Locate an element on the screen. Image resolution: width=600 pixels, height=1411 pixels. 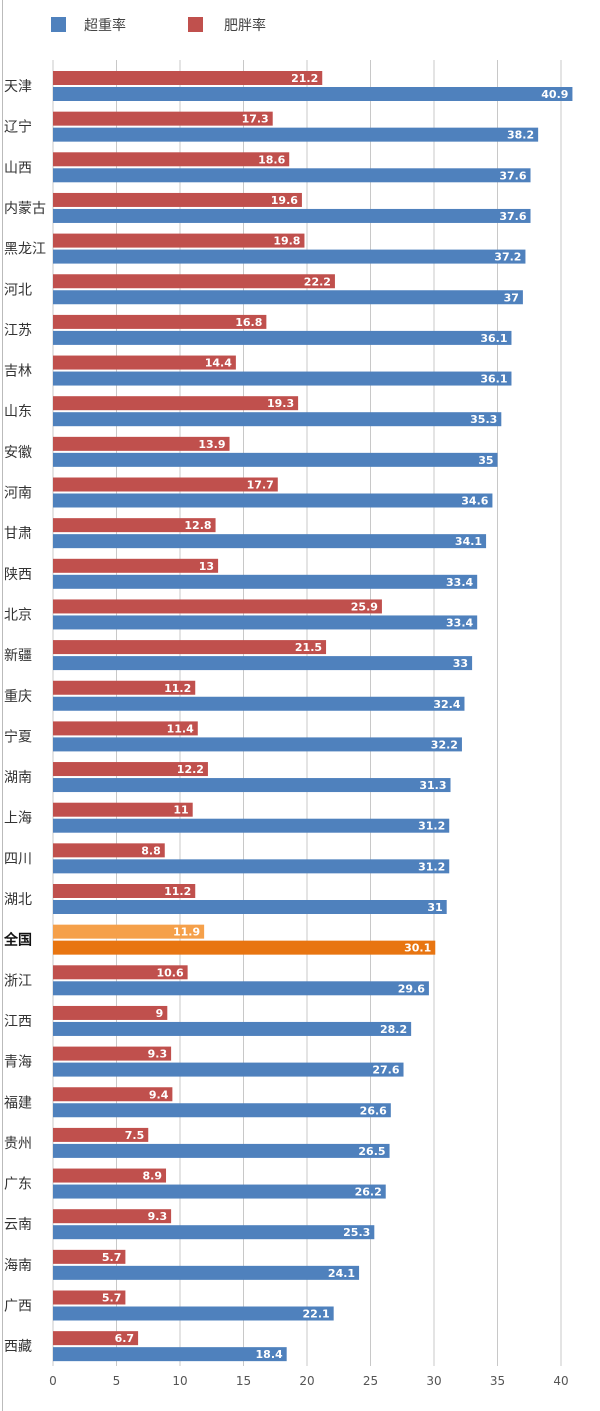
obesity-value-label: 13.9 is located at coordinates (211, 444).